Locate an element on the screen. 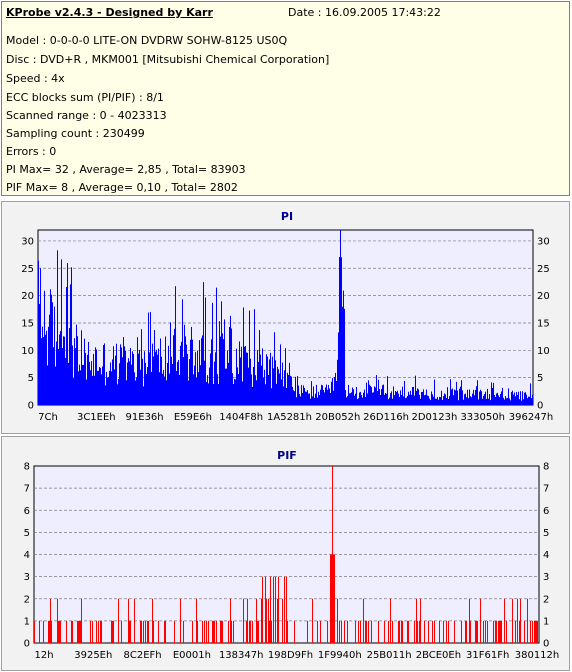 The width and height of the screenshot is (572, 672). pi-xtick: 20B052h is located at coordinates (337, 417).